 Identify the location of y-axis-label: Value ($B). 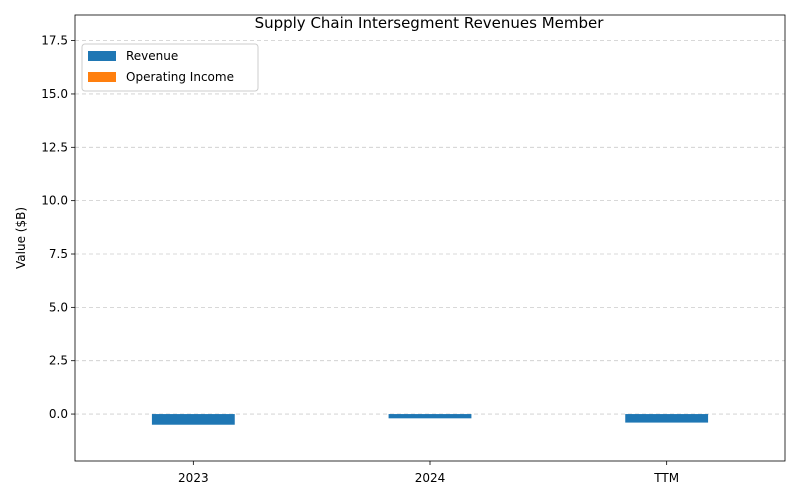
(21, 238).